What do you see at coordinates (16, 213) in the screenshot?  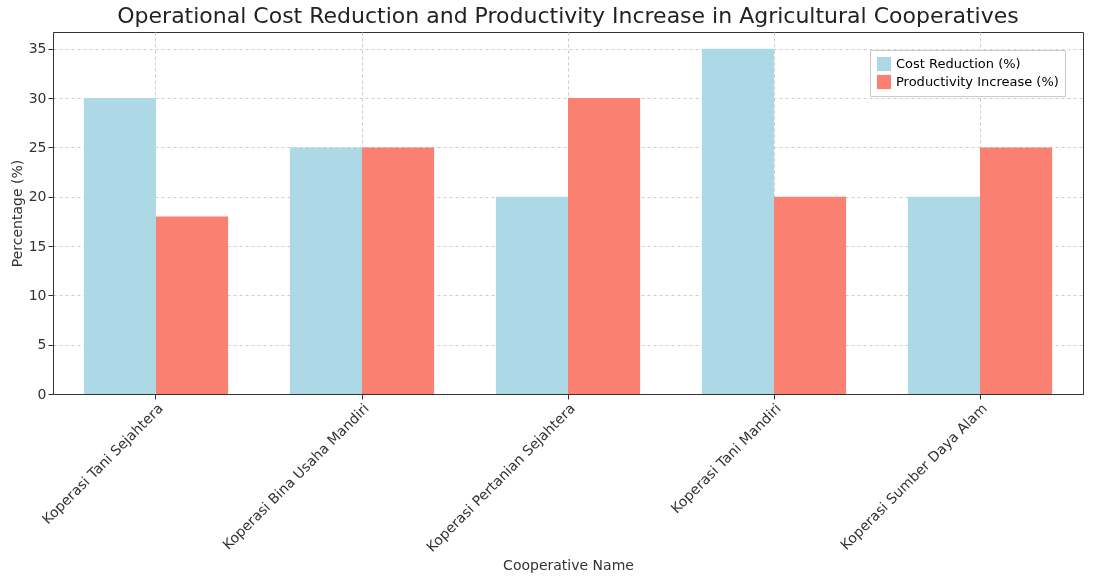 I see `y-axis-title: Percentage (%)` at bounding box center [16, 213].